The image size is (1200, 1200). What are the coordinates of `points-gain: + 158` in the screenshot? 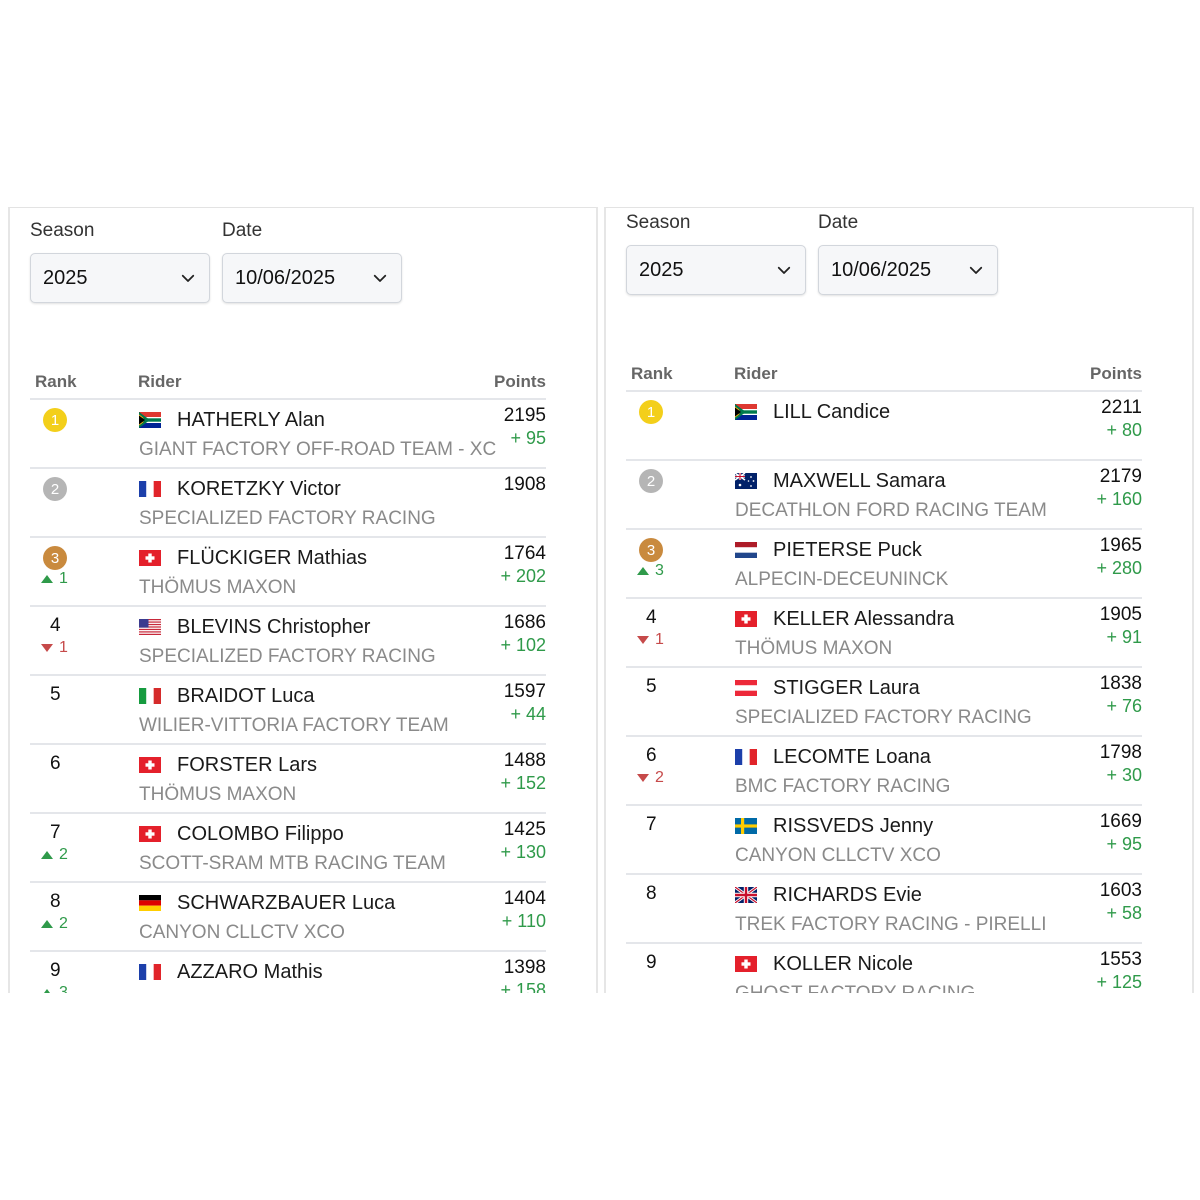 It's located at (523, 986).